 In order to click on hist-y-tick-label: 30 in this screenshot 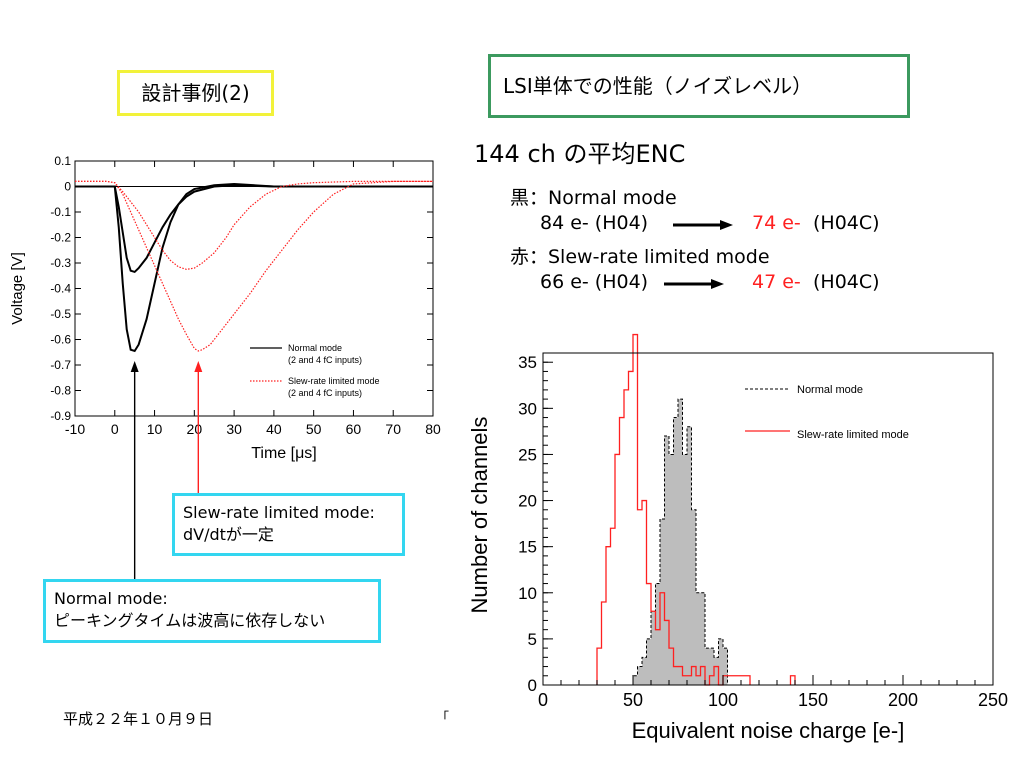, I will do `click(527, 408)`.